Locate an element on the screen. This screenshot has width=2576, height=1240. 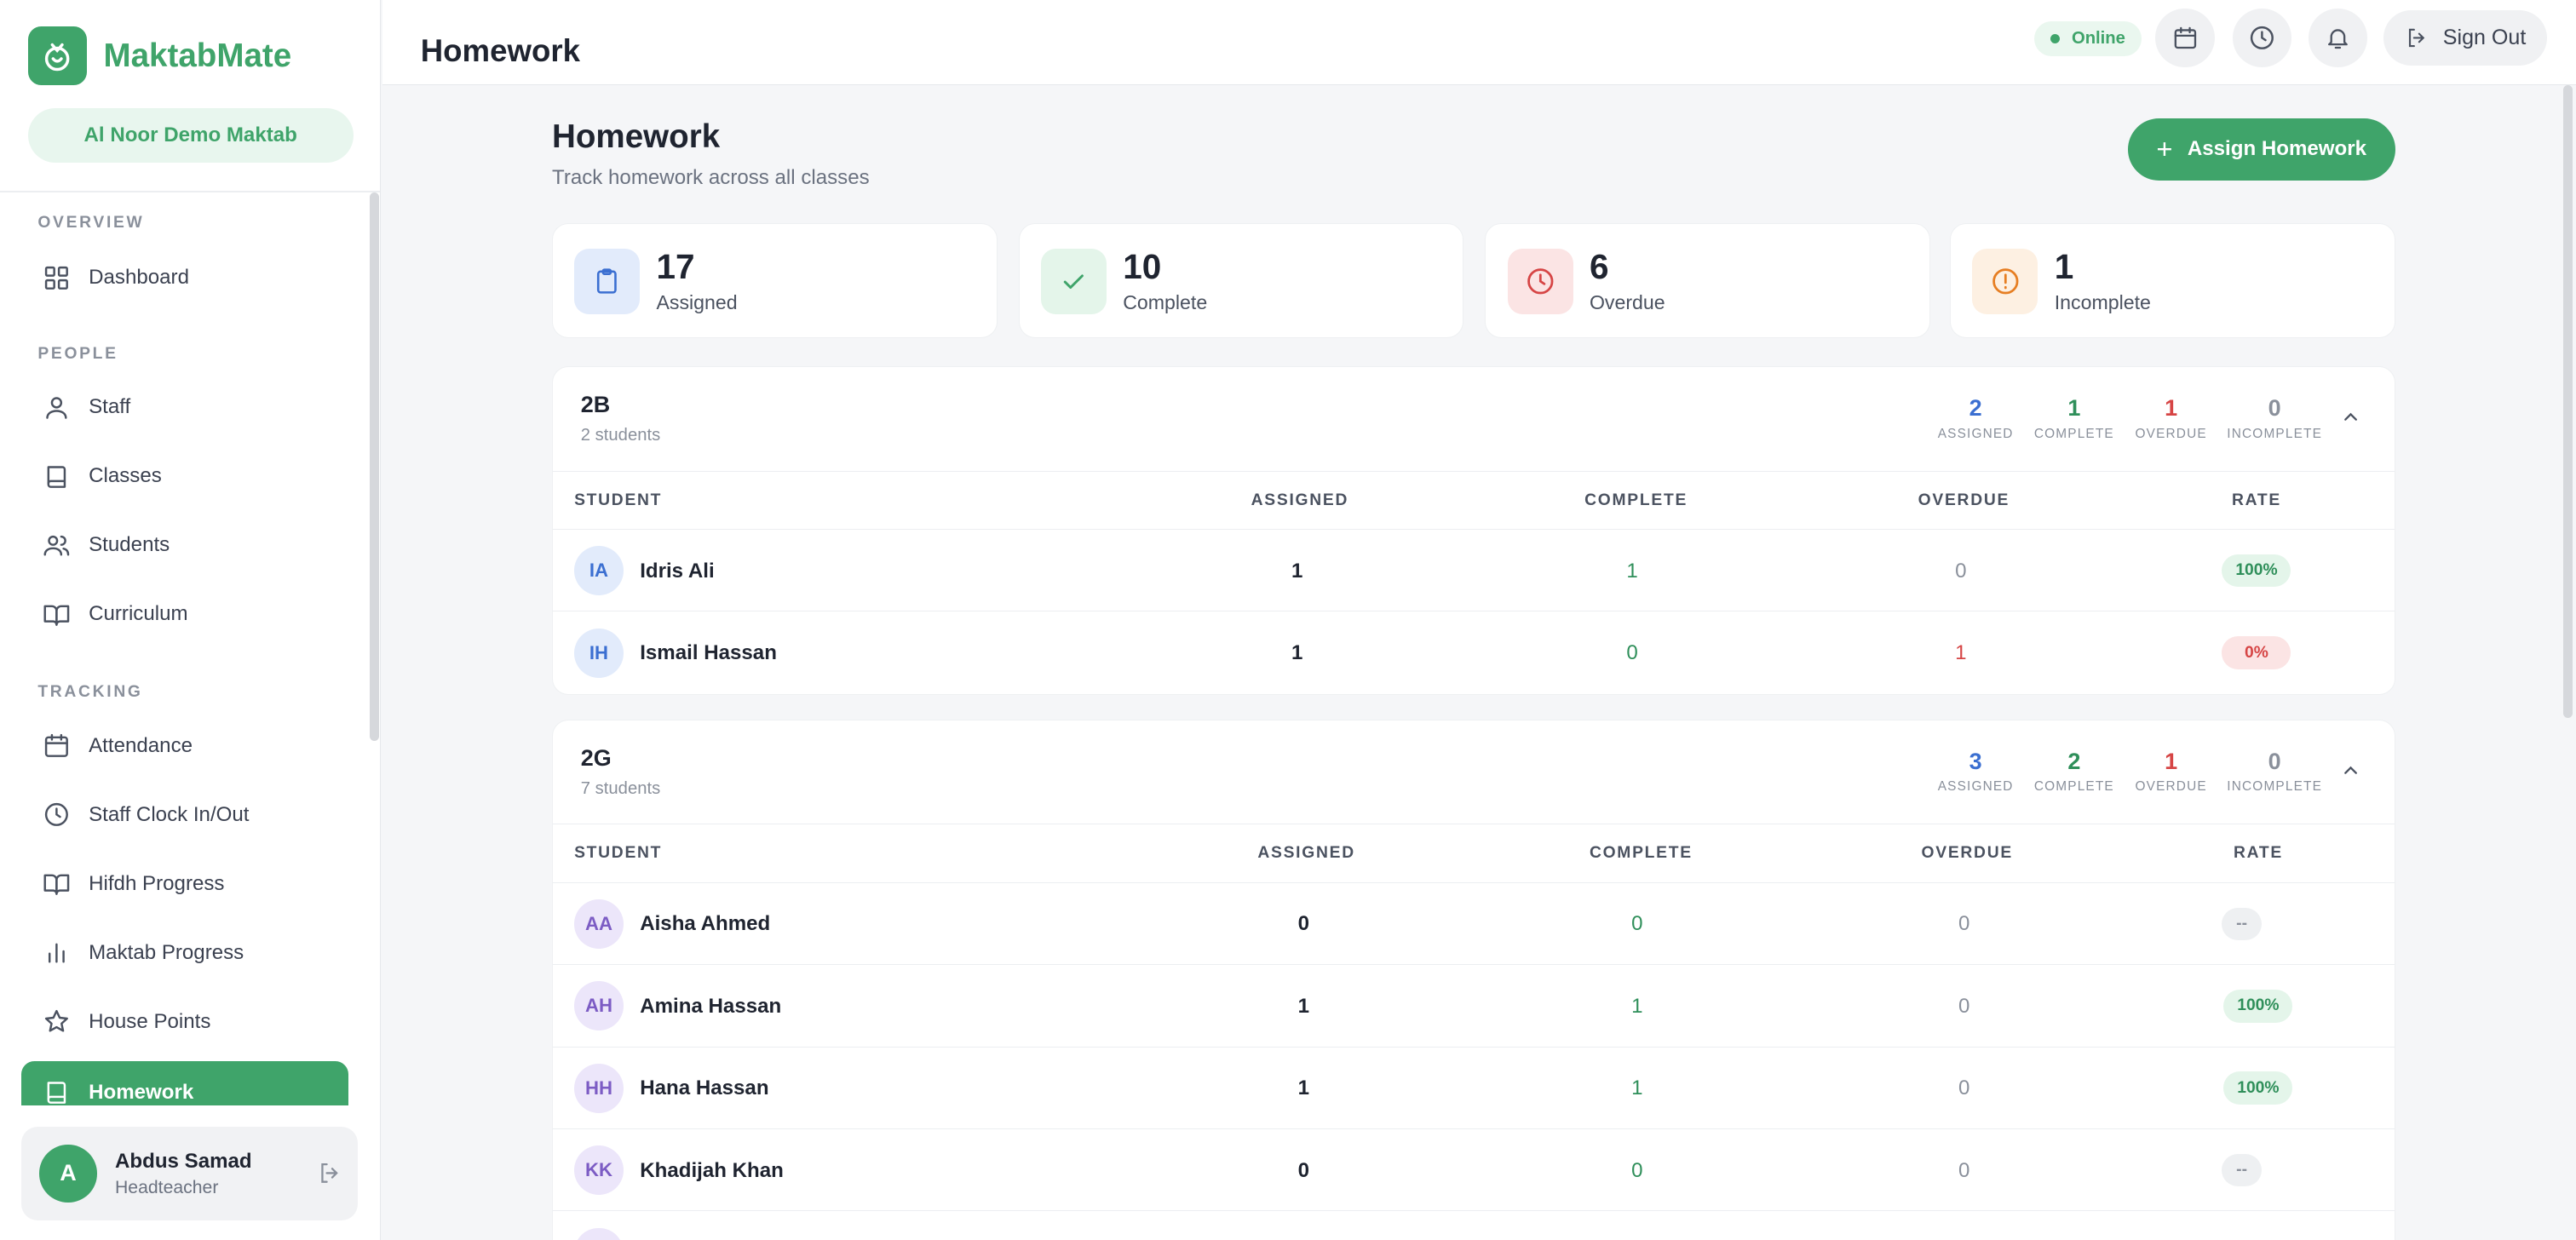
table-row: KK Khadijah Khan 0 0 0 -- is located at coordinates (1474, 1170).